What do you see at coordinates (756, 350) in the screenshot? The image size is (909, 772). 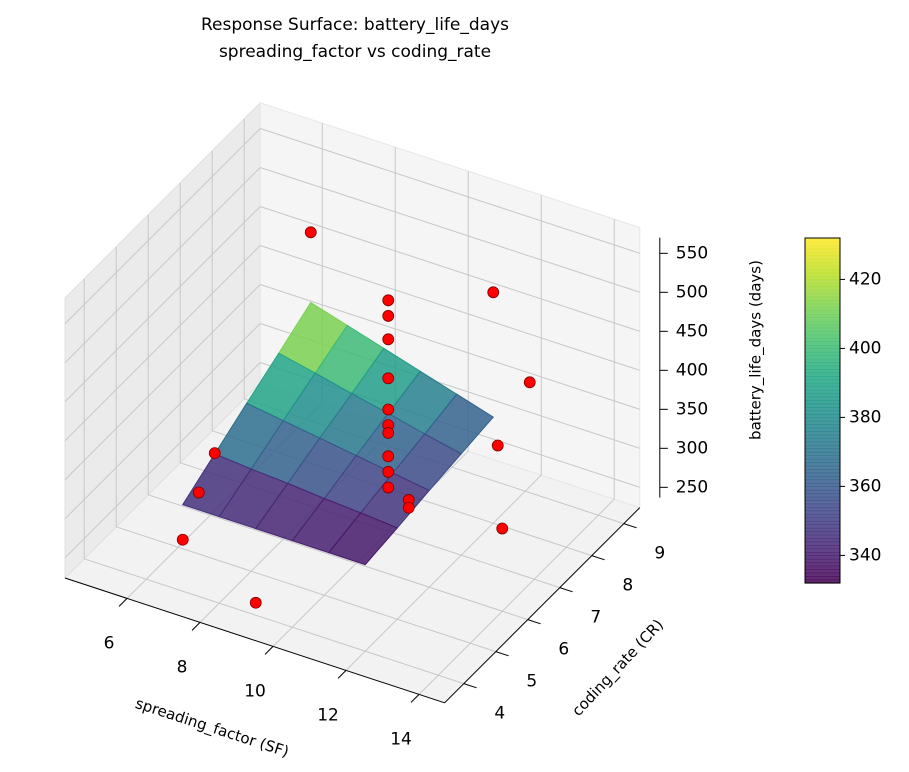 I see `z-axis-title: battery_life_days (days)` at bounding box center [756, 350].